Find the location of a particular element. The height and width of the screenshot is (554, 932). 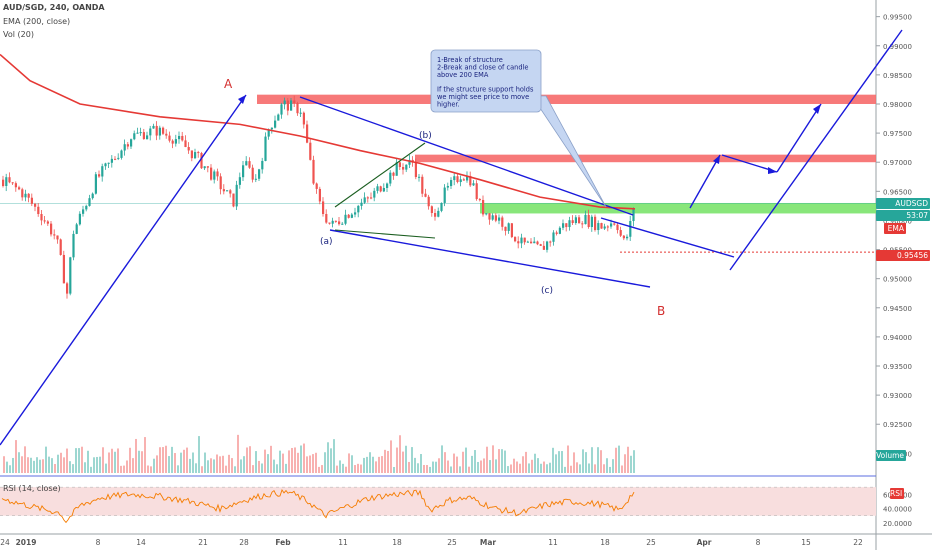

callout-text-line: above 200 EMA is located at coordinates (463, 75).